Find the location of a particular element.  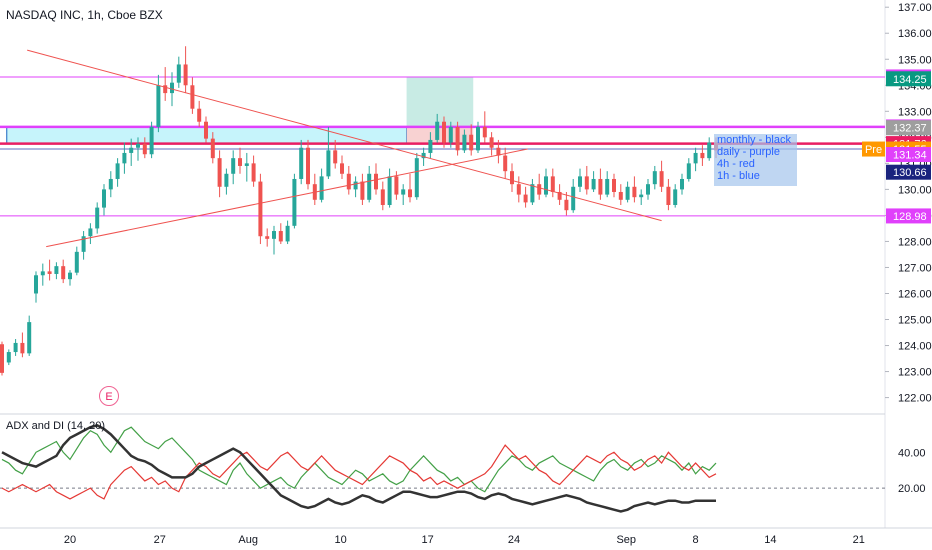

note-line-monthly: monthly - black is located at coordinates (754, 140).